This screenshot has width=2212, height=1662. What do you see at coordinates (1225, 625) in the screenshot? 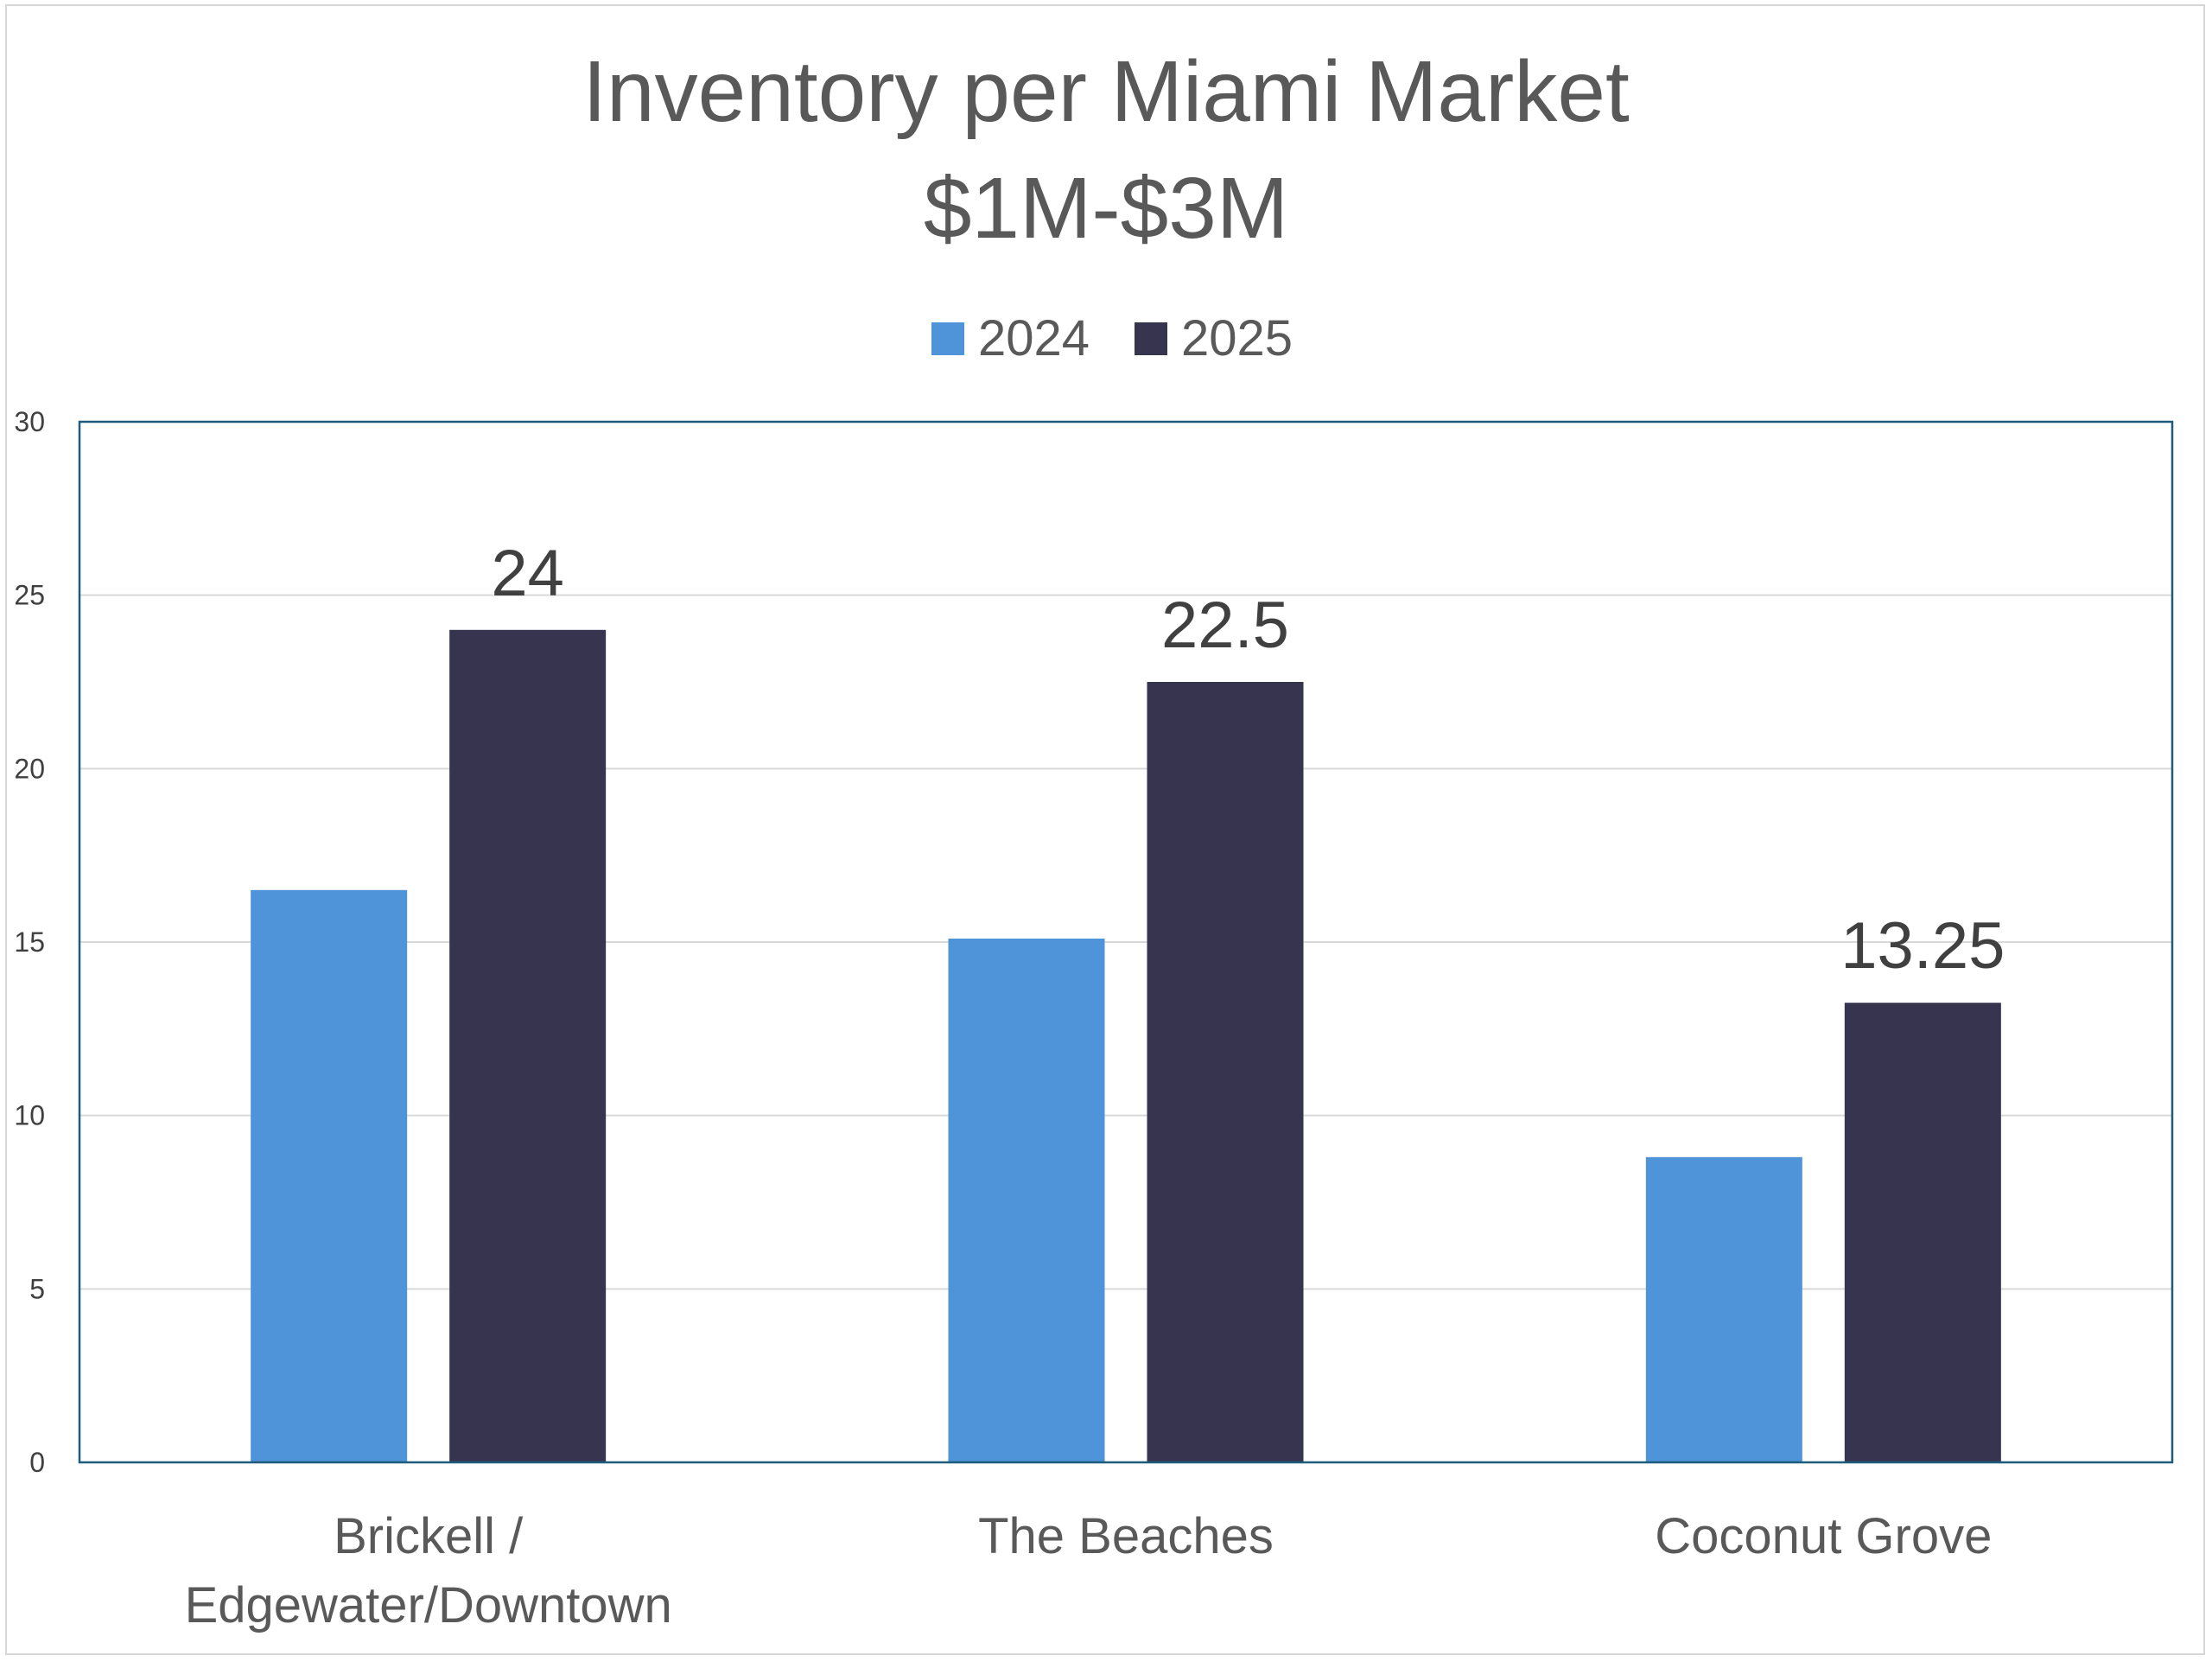
I see `data-label-2025-1: 22.5` at bounding box center [1225, 625].